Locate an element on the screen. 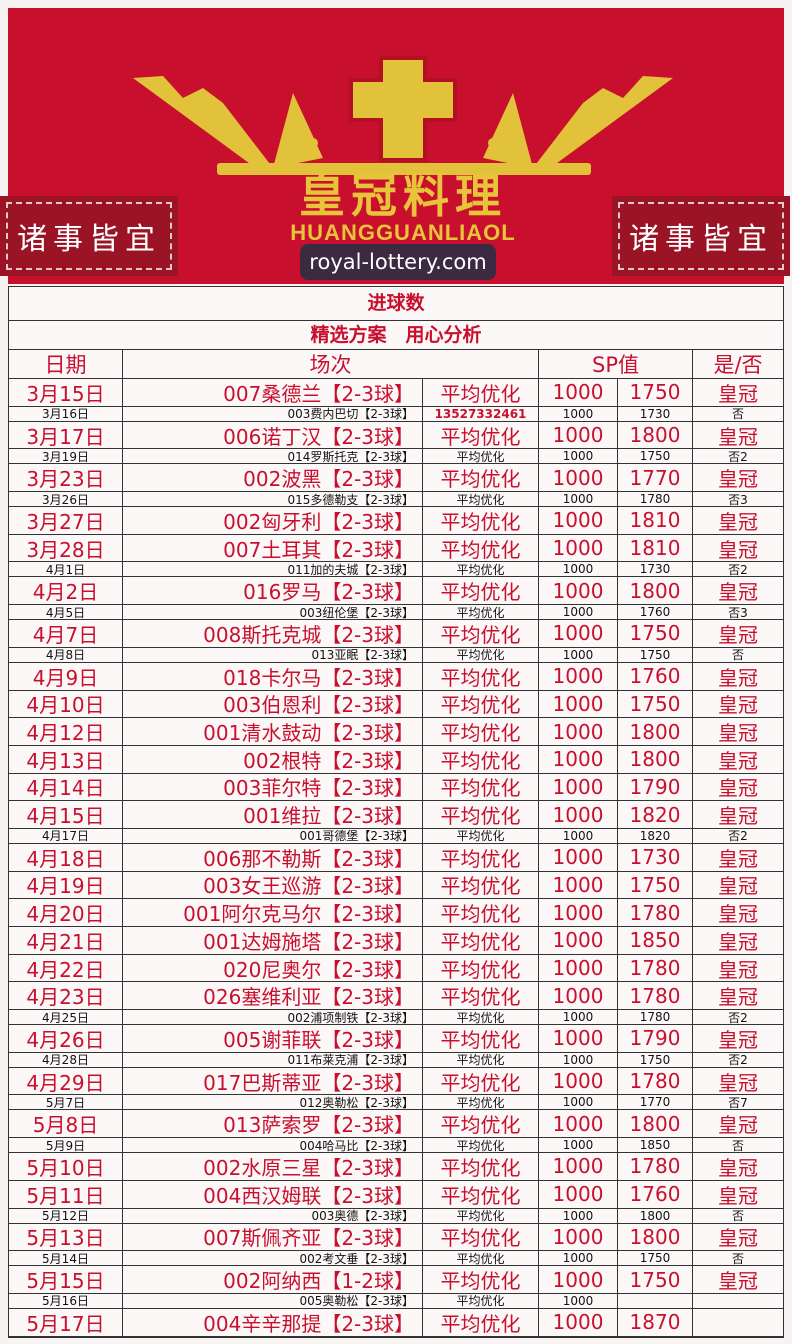  cell-date: 3月17日 is located at coordinates (66, 435).